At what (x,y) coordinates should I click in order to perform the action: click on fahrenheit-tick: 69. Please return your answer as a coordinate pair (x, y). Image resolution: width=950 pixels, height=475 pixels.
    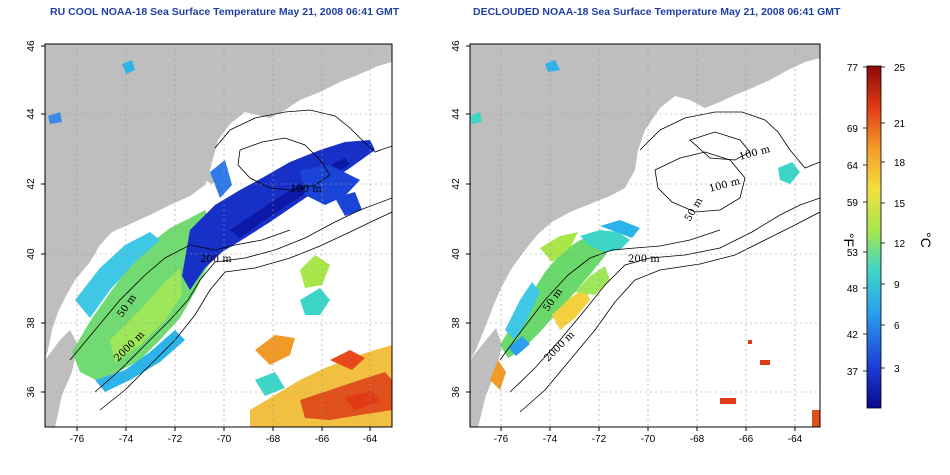
    Looking at the image, I should click on (853, 129).